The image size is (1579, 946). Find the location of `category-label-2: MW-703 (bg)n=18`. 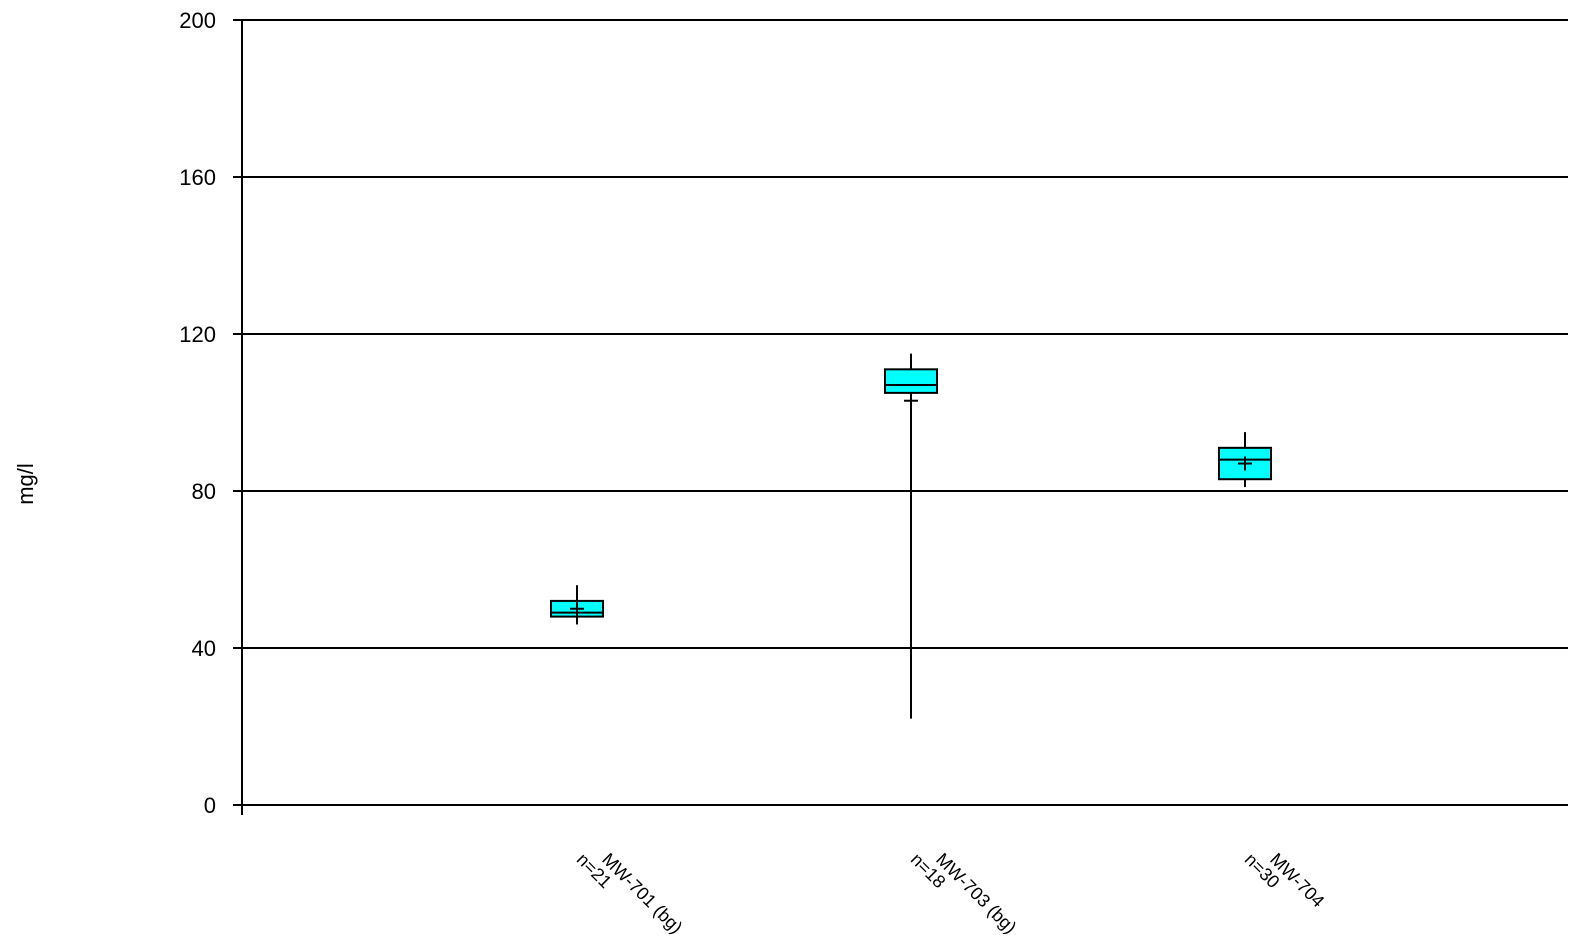

category-label-2: MW-703 (bg)n=18 is located at coordinates (964, 893).